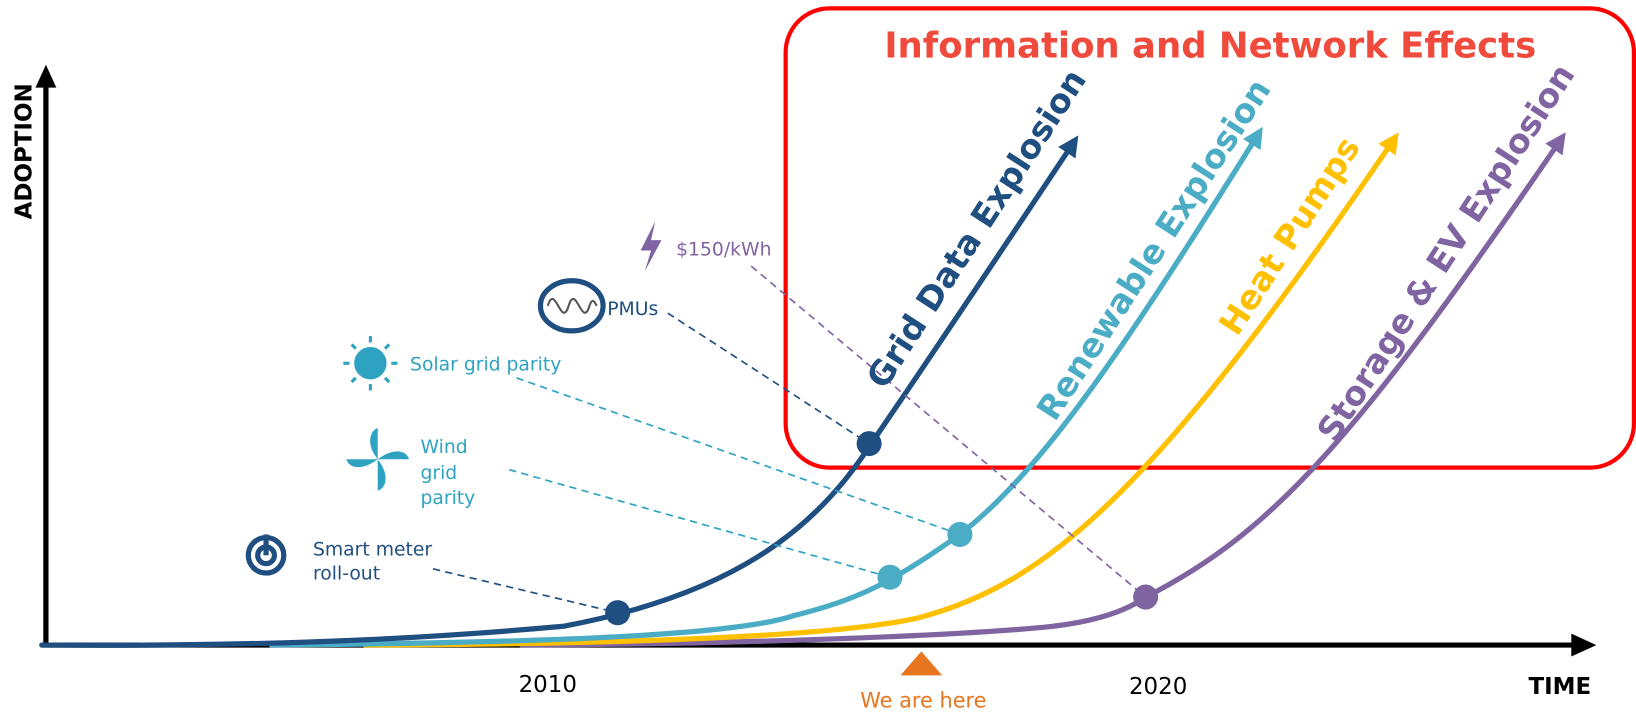 The height and width of the screenshot is (715, 1636). Describe the element at coordinates (370, 363) in the screenshot. I see `sun-icon` at that location.